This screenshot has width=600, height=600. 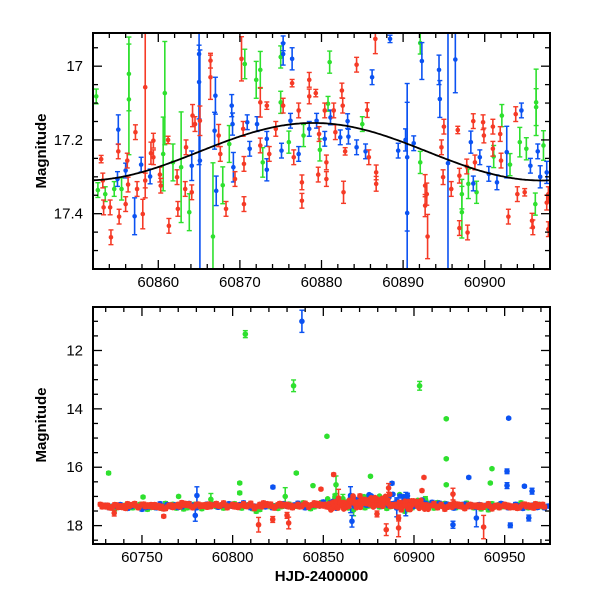 What do you see at coordinates (74, 526) in the screenshot?
I see `y-tick-label: 18` at bounding box center [74, 526].